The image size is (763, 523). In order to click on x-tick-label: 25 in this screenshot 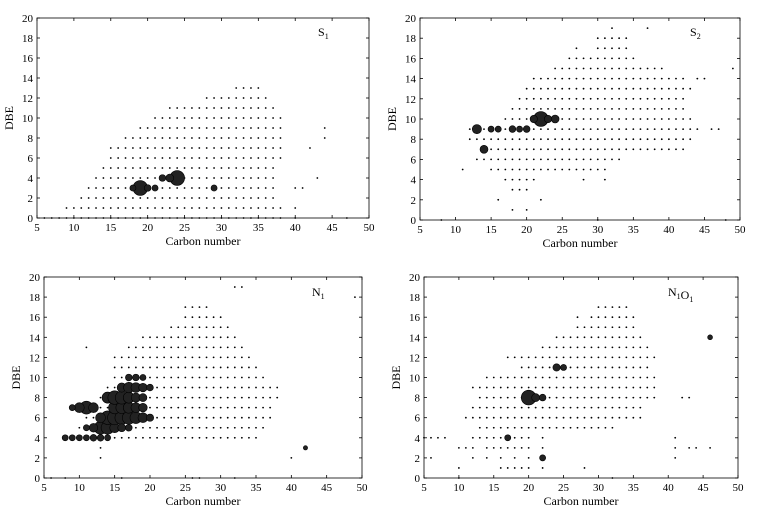, I will do `click(563, 230)`.